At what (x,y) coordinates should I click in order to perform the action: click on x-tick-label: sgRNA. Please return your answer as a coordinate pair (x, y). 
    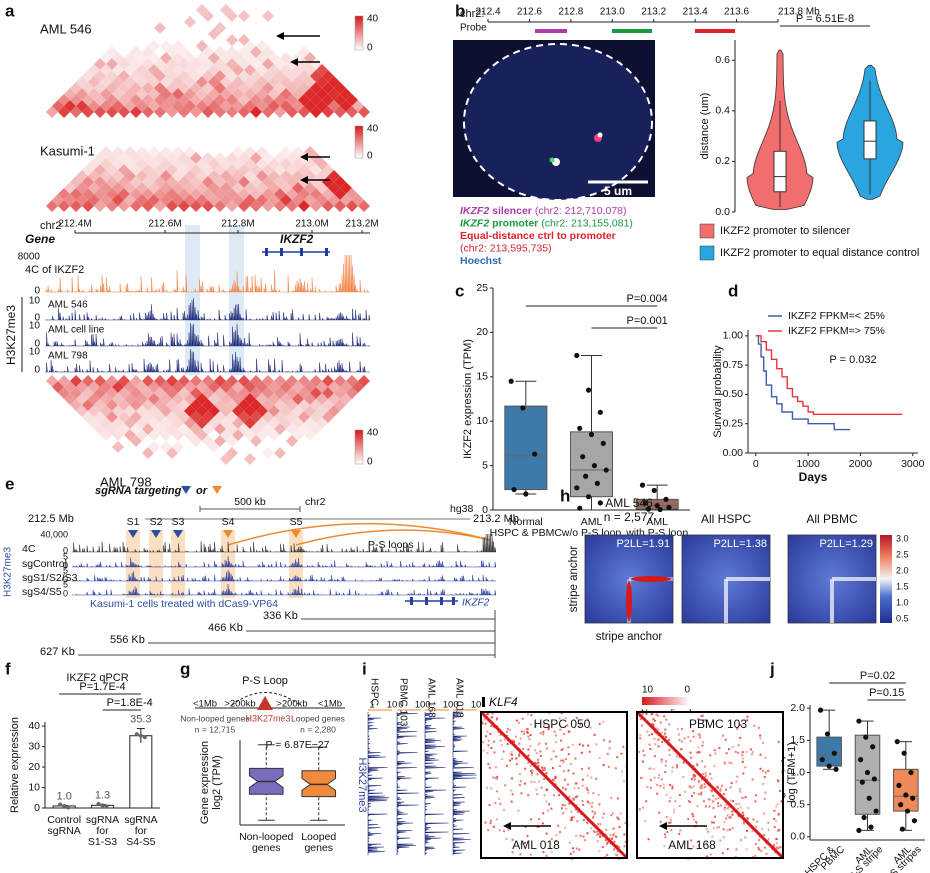
    Looking at the image, I should click on (64, 831).